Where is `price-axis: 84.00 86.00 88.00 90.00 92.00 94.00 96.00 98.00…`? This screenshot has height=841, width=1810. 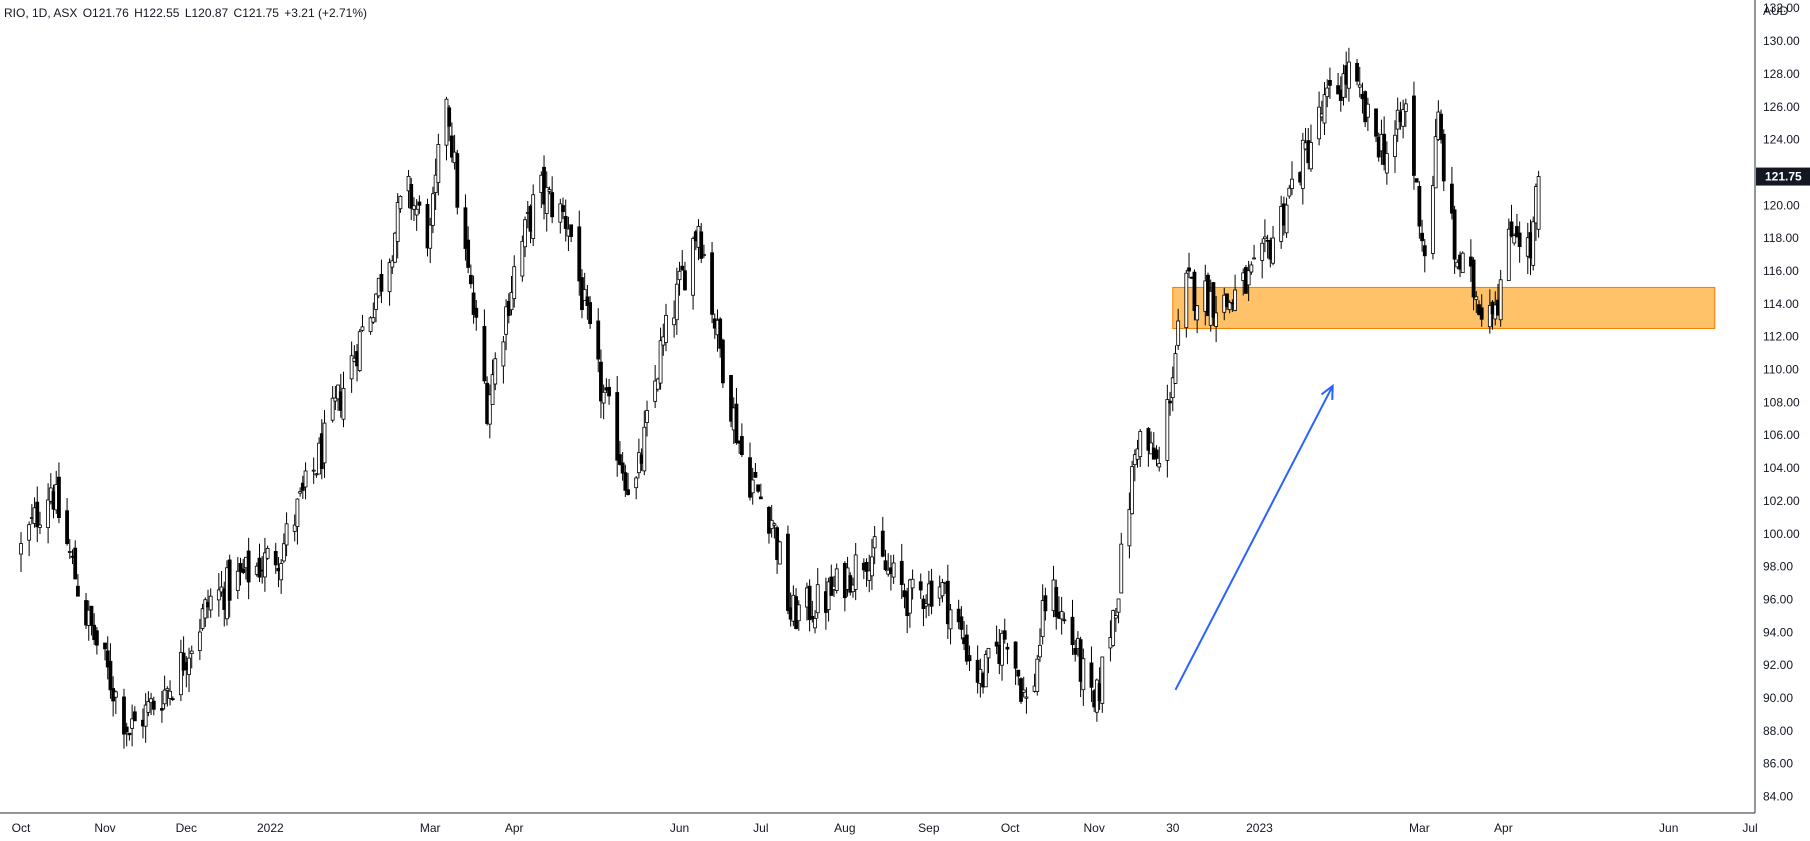
price-axis: 84.00 86.00 88.00 90.00 92.00 94.00 96.00 98.00… is located at coordinates (1783, 402).